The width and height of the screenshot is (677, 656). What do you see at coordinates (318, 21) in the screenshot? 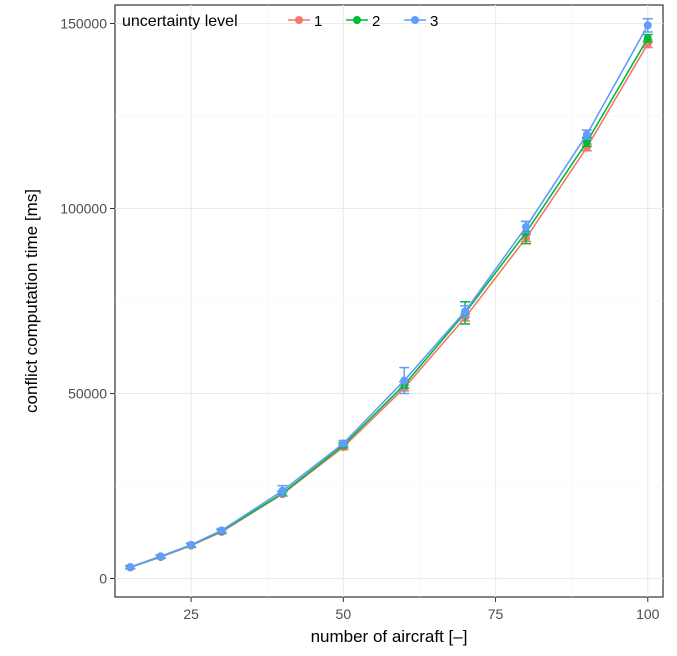
I see `legend-label: 1` at bounding box center [318, 21].